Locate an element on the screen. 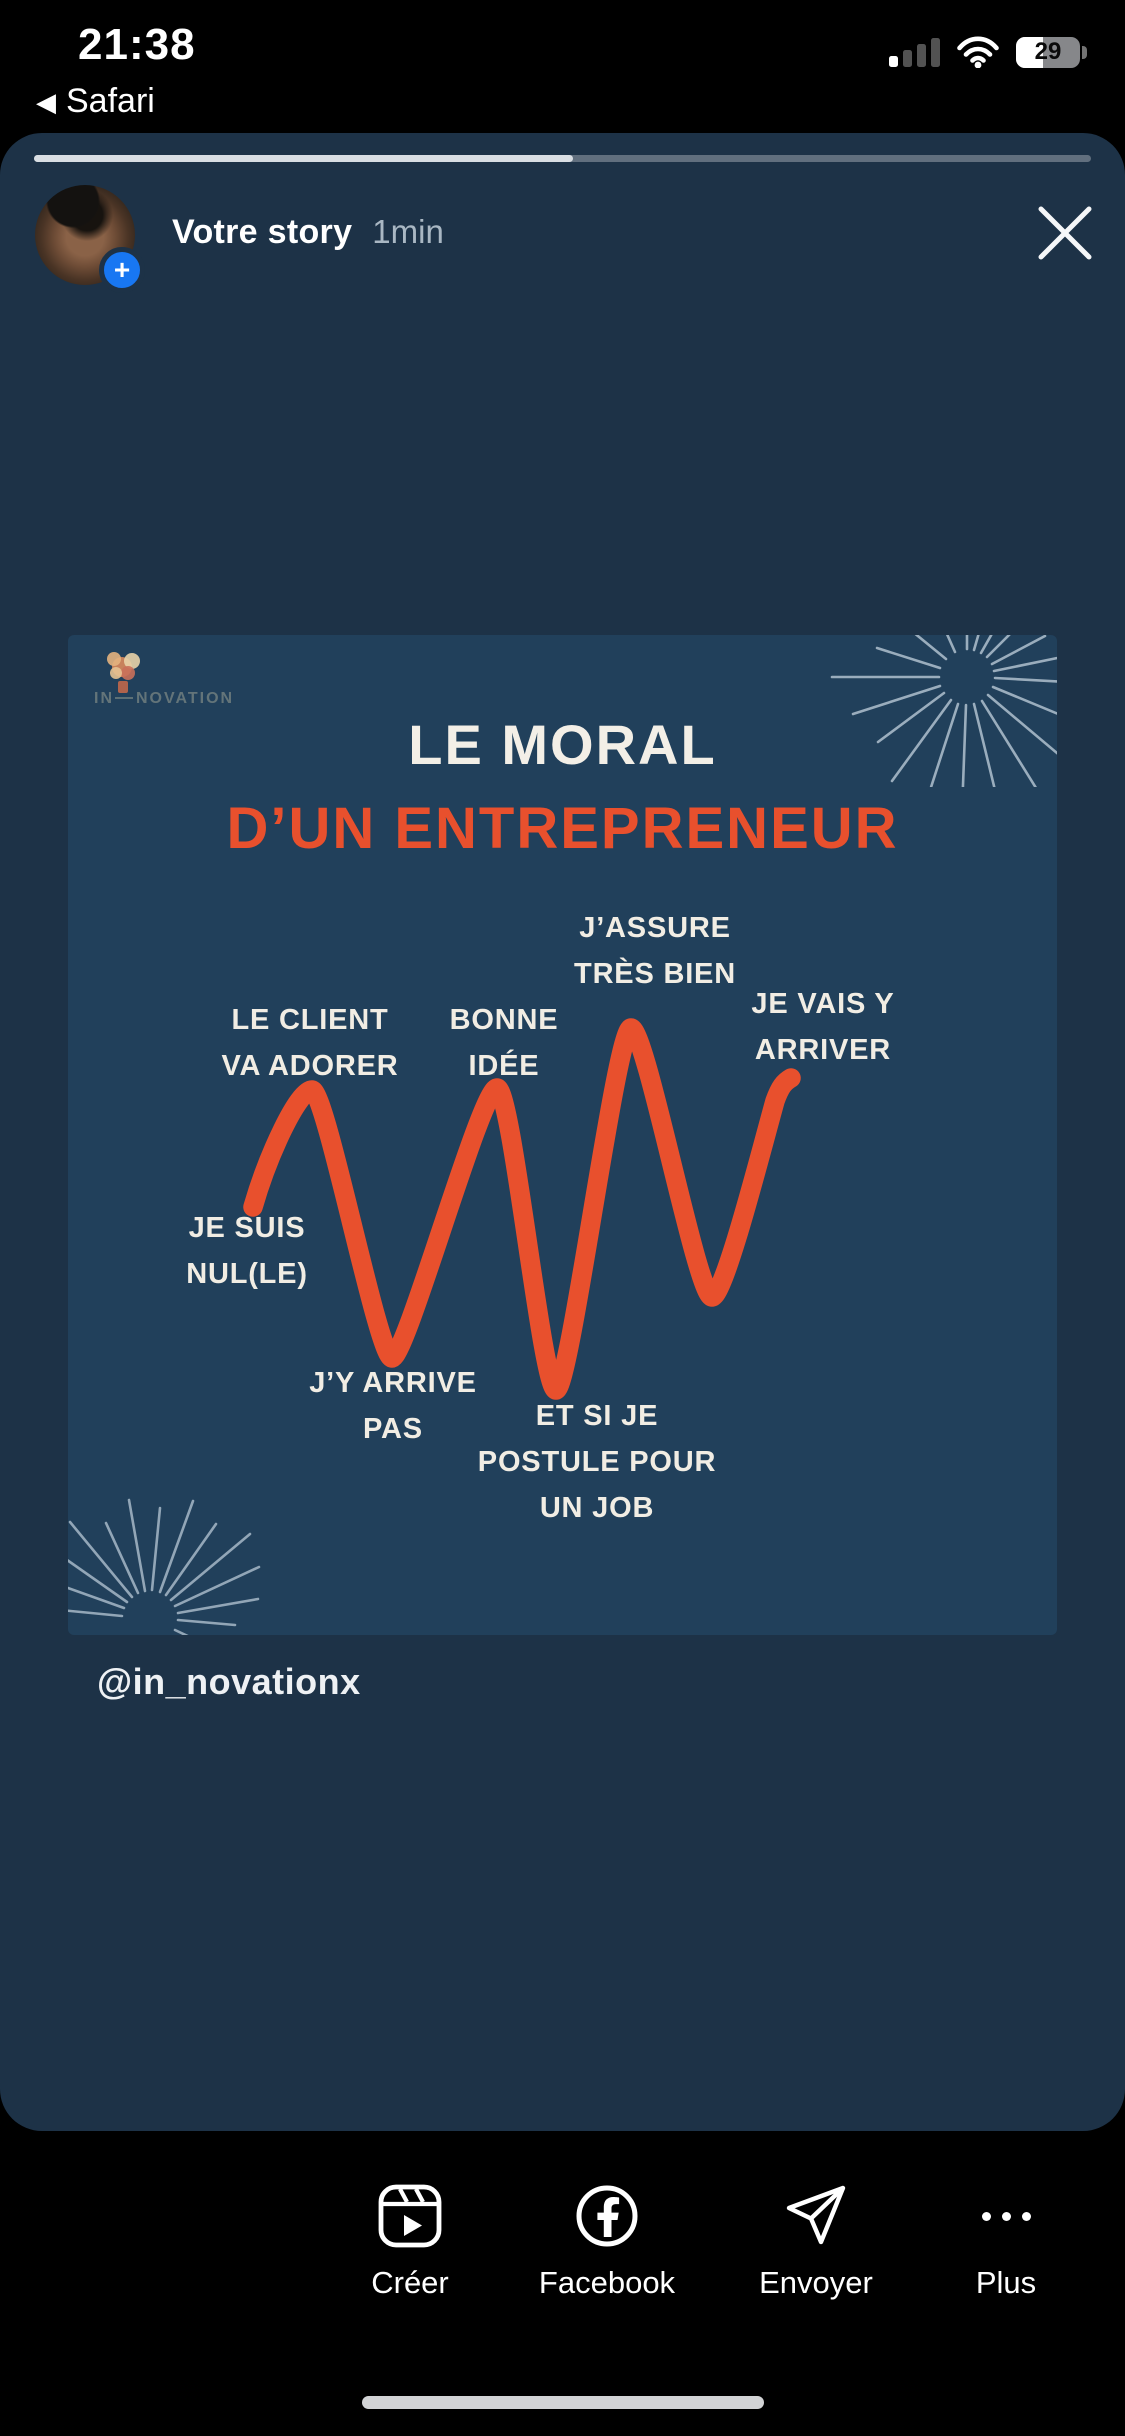 The height and width of the screenshot is (2436, 1125). facebook-icon is located at coordinates (607, 2216).